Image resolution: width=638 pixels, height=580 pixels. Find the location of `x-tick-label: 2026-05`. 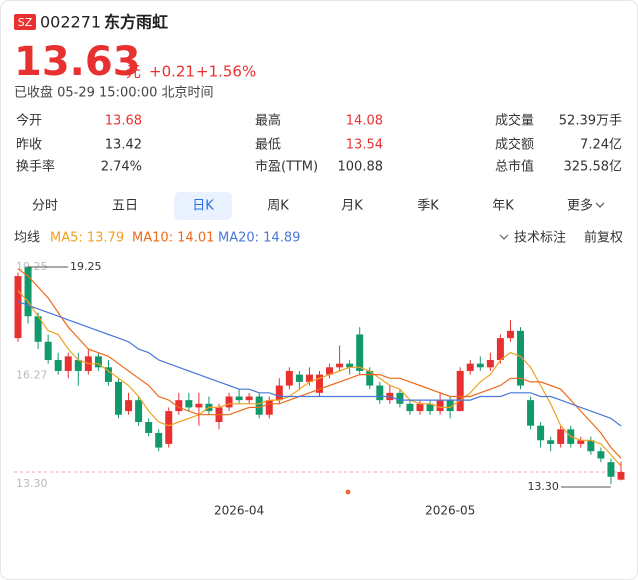

x-tick-label: 2026-05 is located at coordinates (450, 511).